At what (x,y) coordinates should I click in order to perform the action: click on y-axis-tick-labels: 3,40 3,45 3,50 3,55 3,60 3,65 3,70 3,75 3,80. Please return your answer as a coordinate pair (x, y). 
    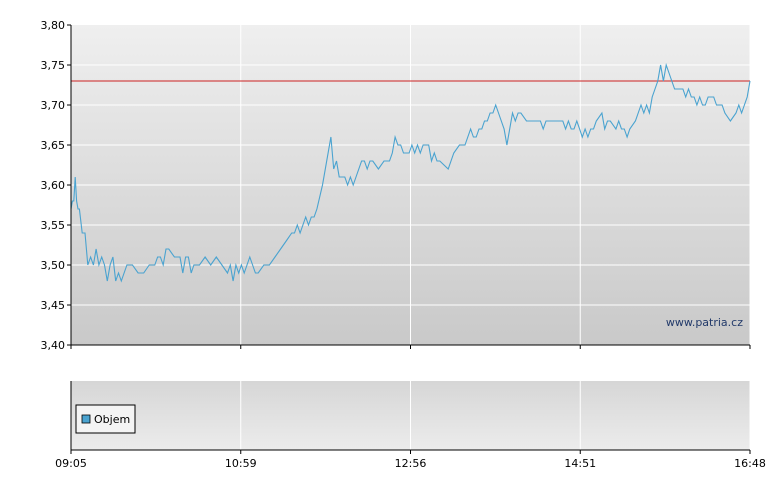
    Looking at the image, I should click on (53, 185).